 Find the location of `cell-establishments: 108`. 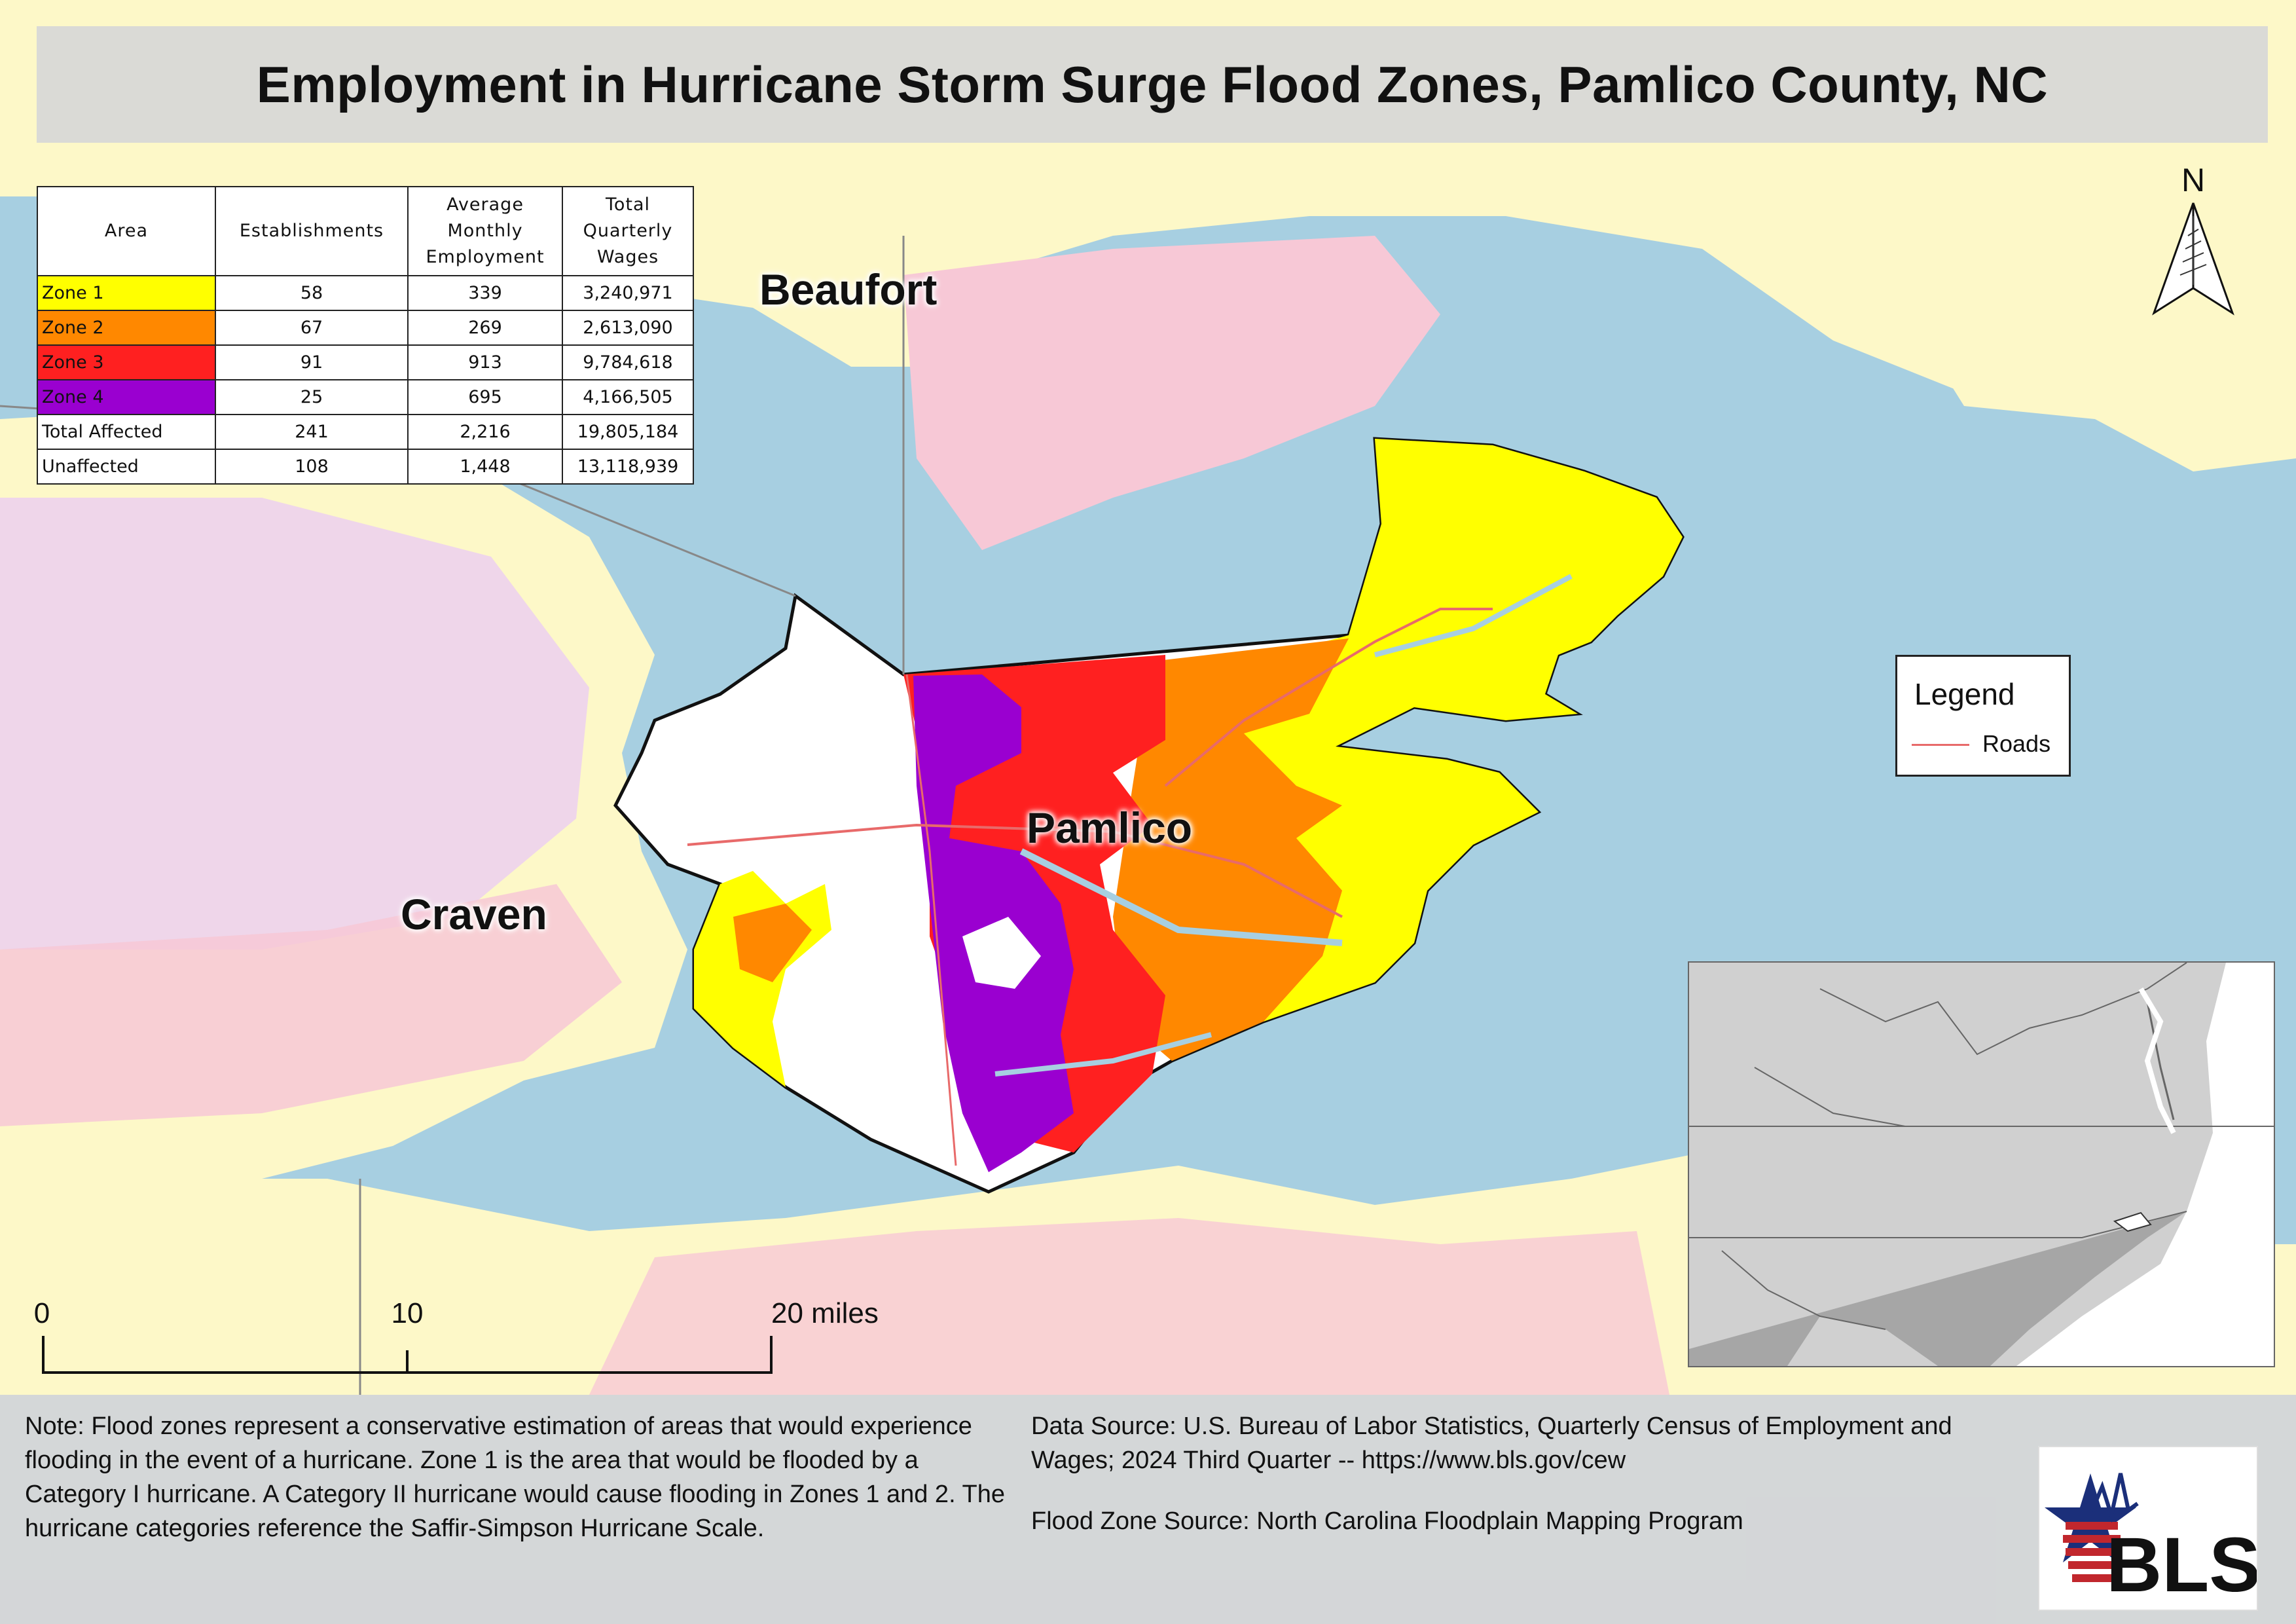

cell-establishments: 108 is located at coordinates (312, 467).